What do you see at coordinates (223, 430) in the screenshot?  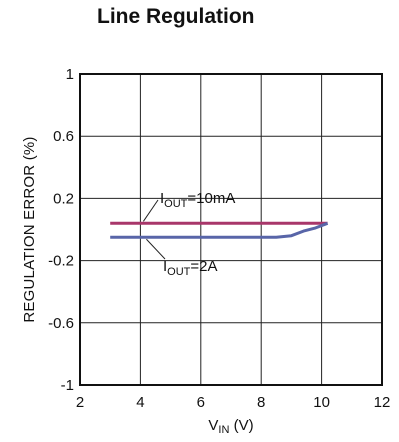 I see `x-axis-label-sub: IN` at bounding box center [223, 430].